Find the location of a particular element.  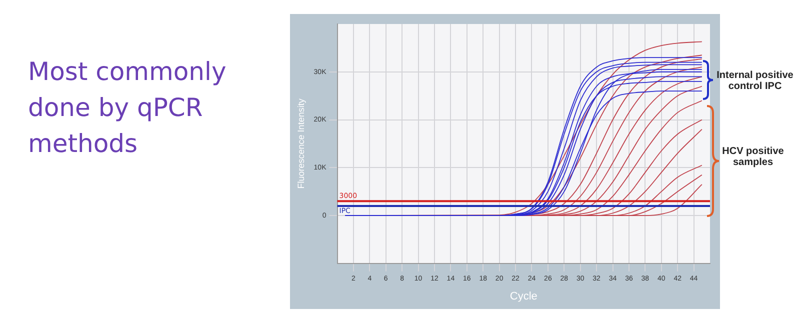

text: Most commonly done by qPCR methods is located at coordinates (128, 108).